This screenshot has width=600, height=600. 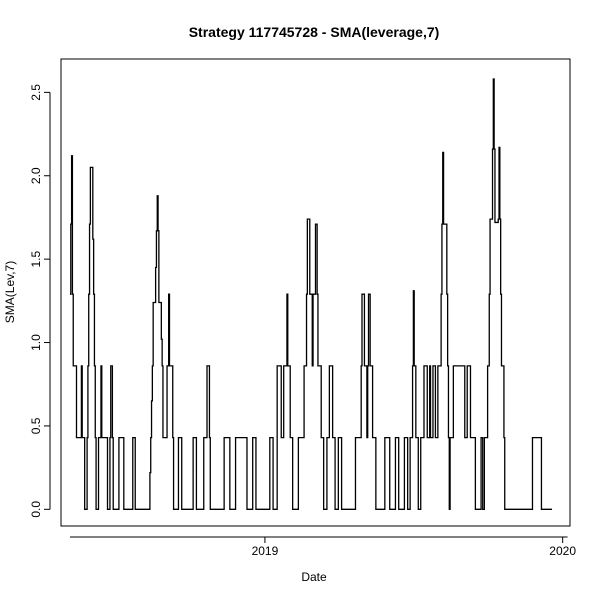 What do you see at coordinates (36, 425) in the screenshot?
I see `y-tick-label: 0.5` at bounding box center [36, 425].